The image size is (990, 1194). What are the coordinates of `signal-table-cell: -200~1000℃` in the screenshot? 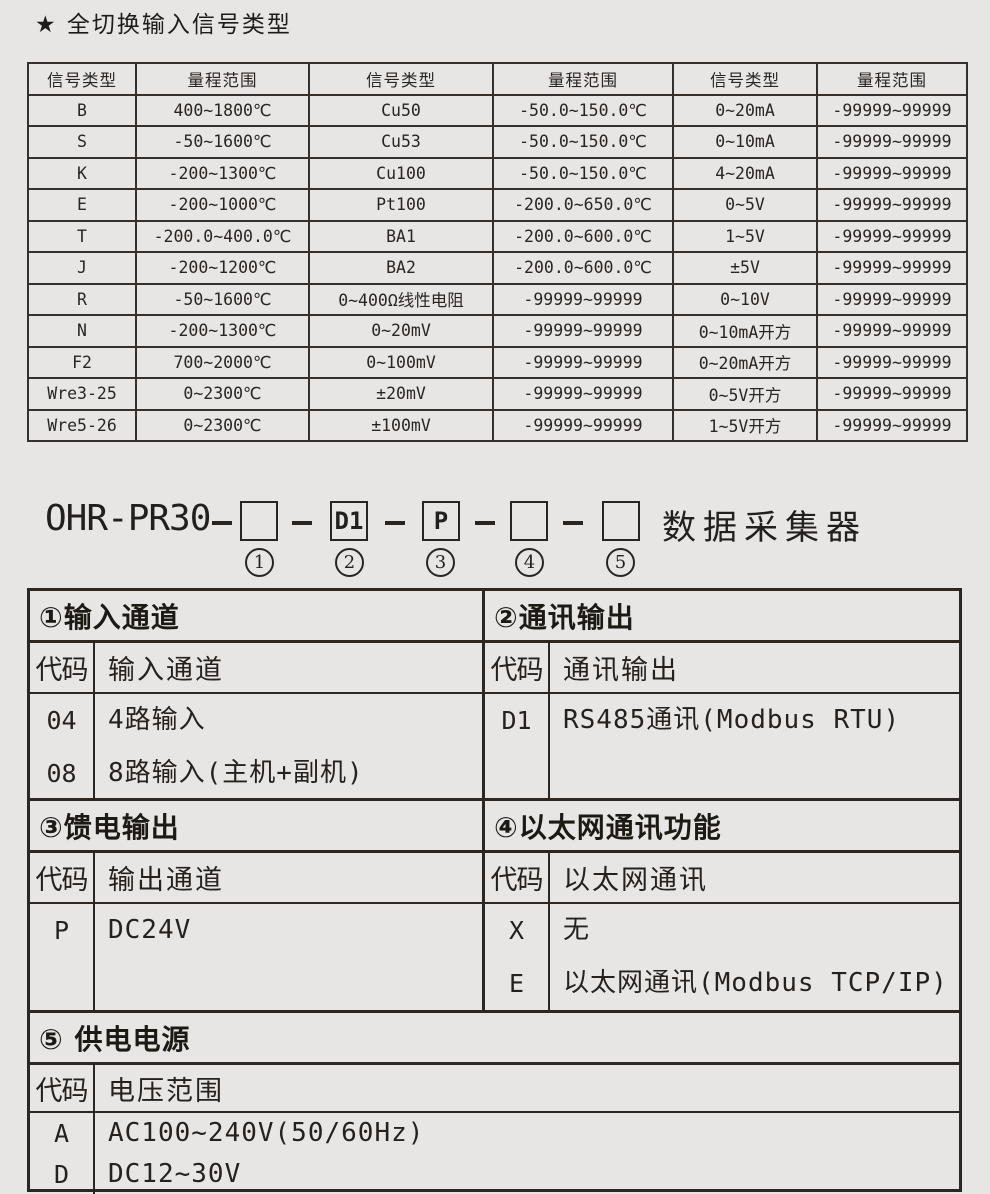 It's located at (222, 205).